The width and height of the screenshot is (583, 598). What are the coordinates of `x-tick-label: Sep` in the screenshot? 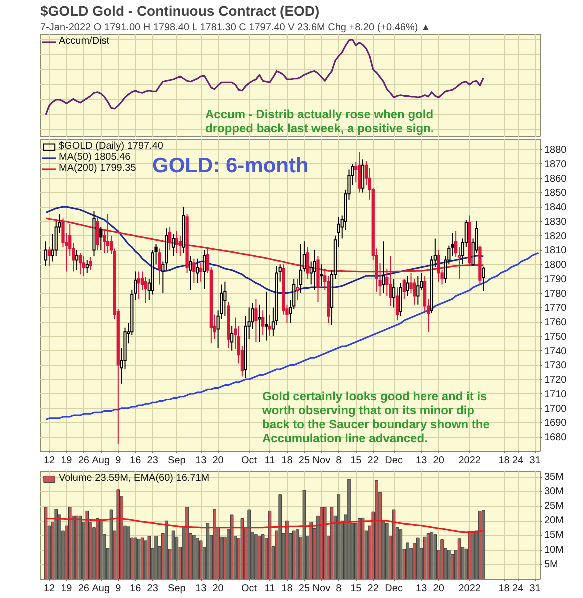 It's located at (177, 589).